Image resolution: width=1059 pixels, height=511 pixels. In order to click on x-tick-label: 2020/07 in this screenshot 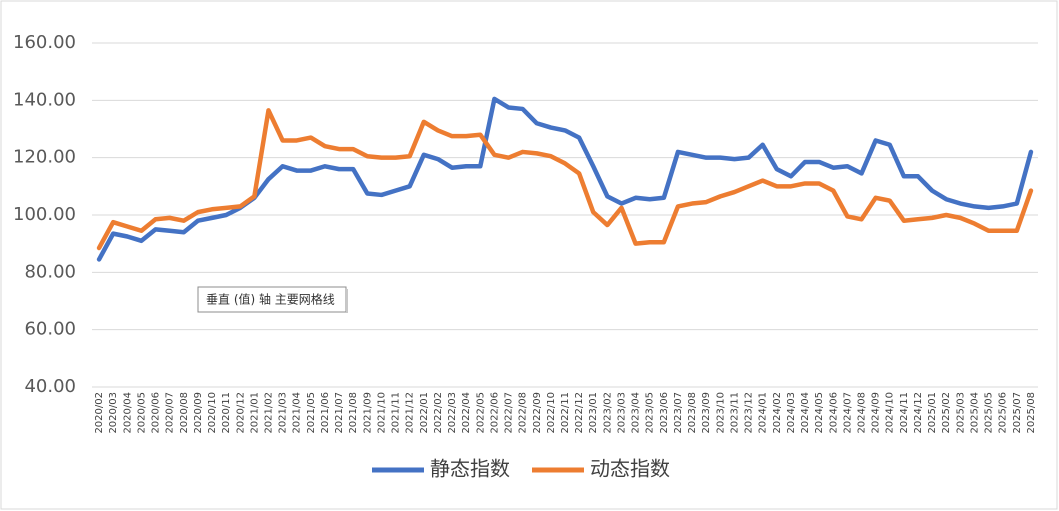, I will do `click(170, 413)`.